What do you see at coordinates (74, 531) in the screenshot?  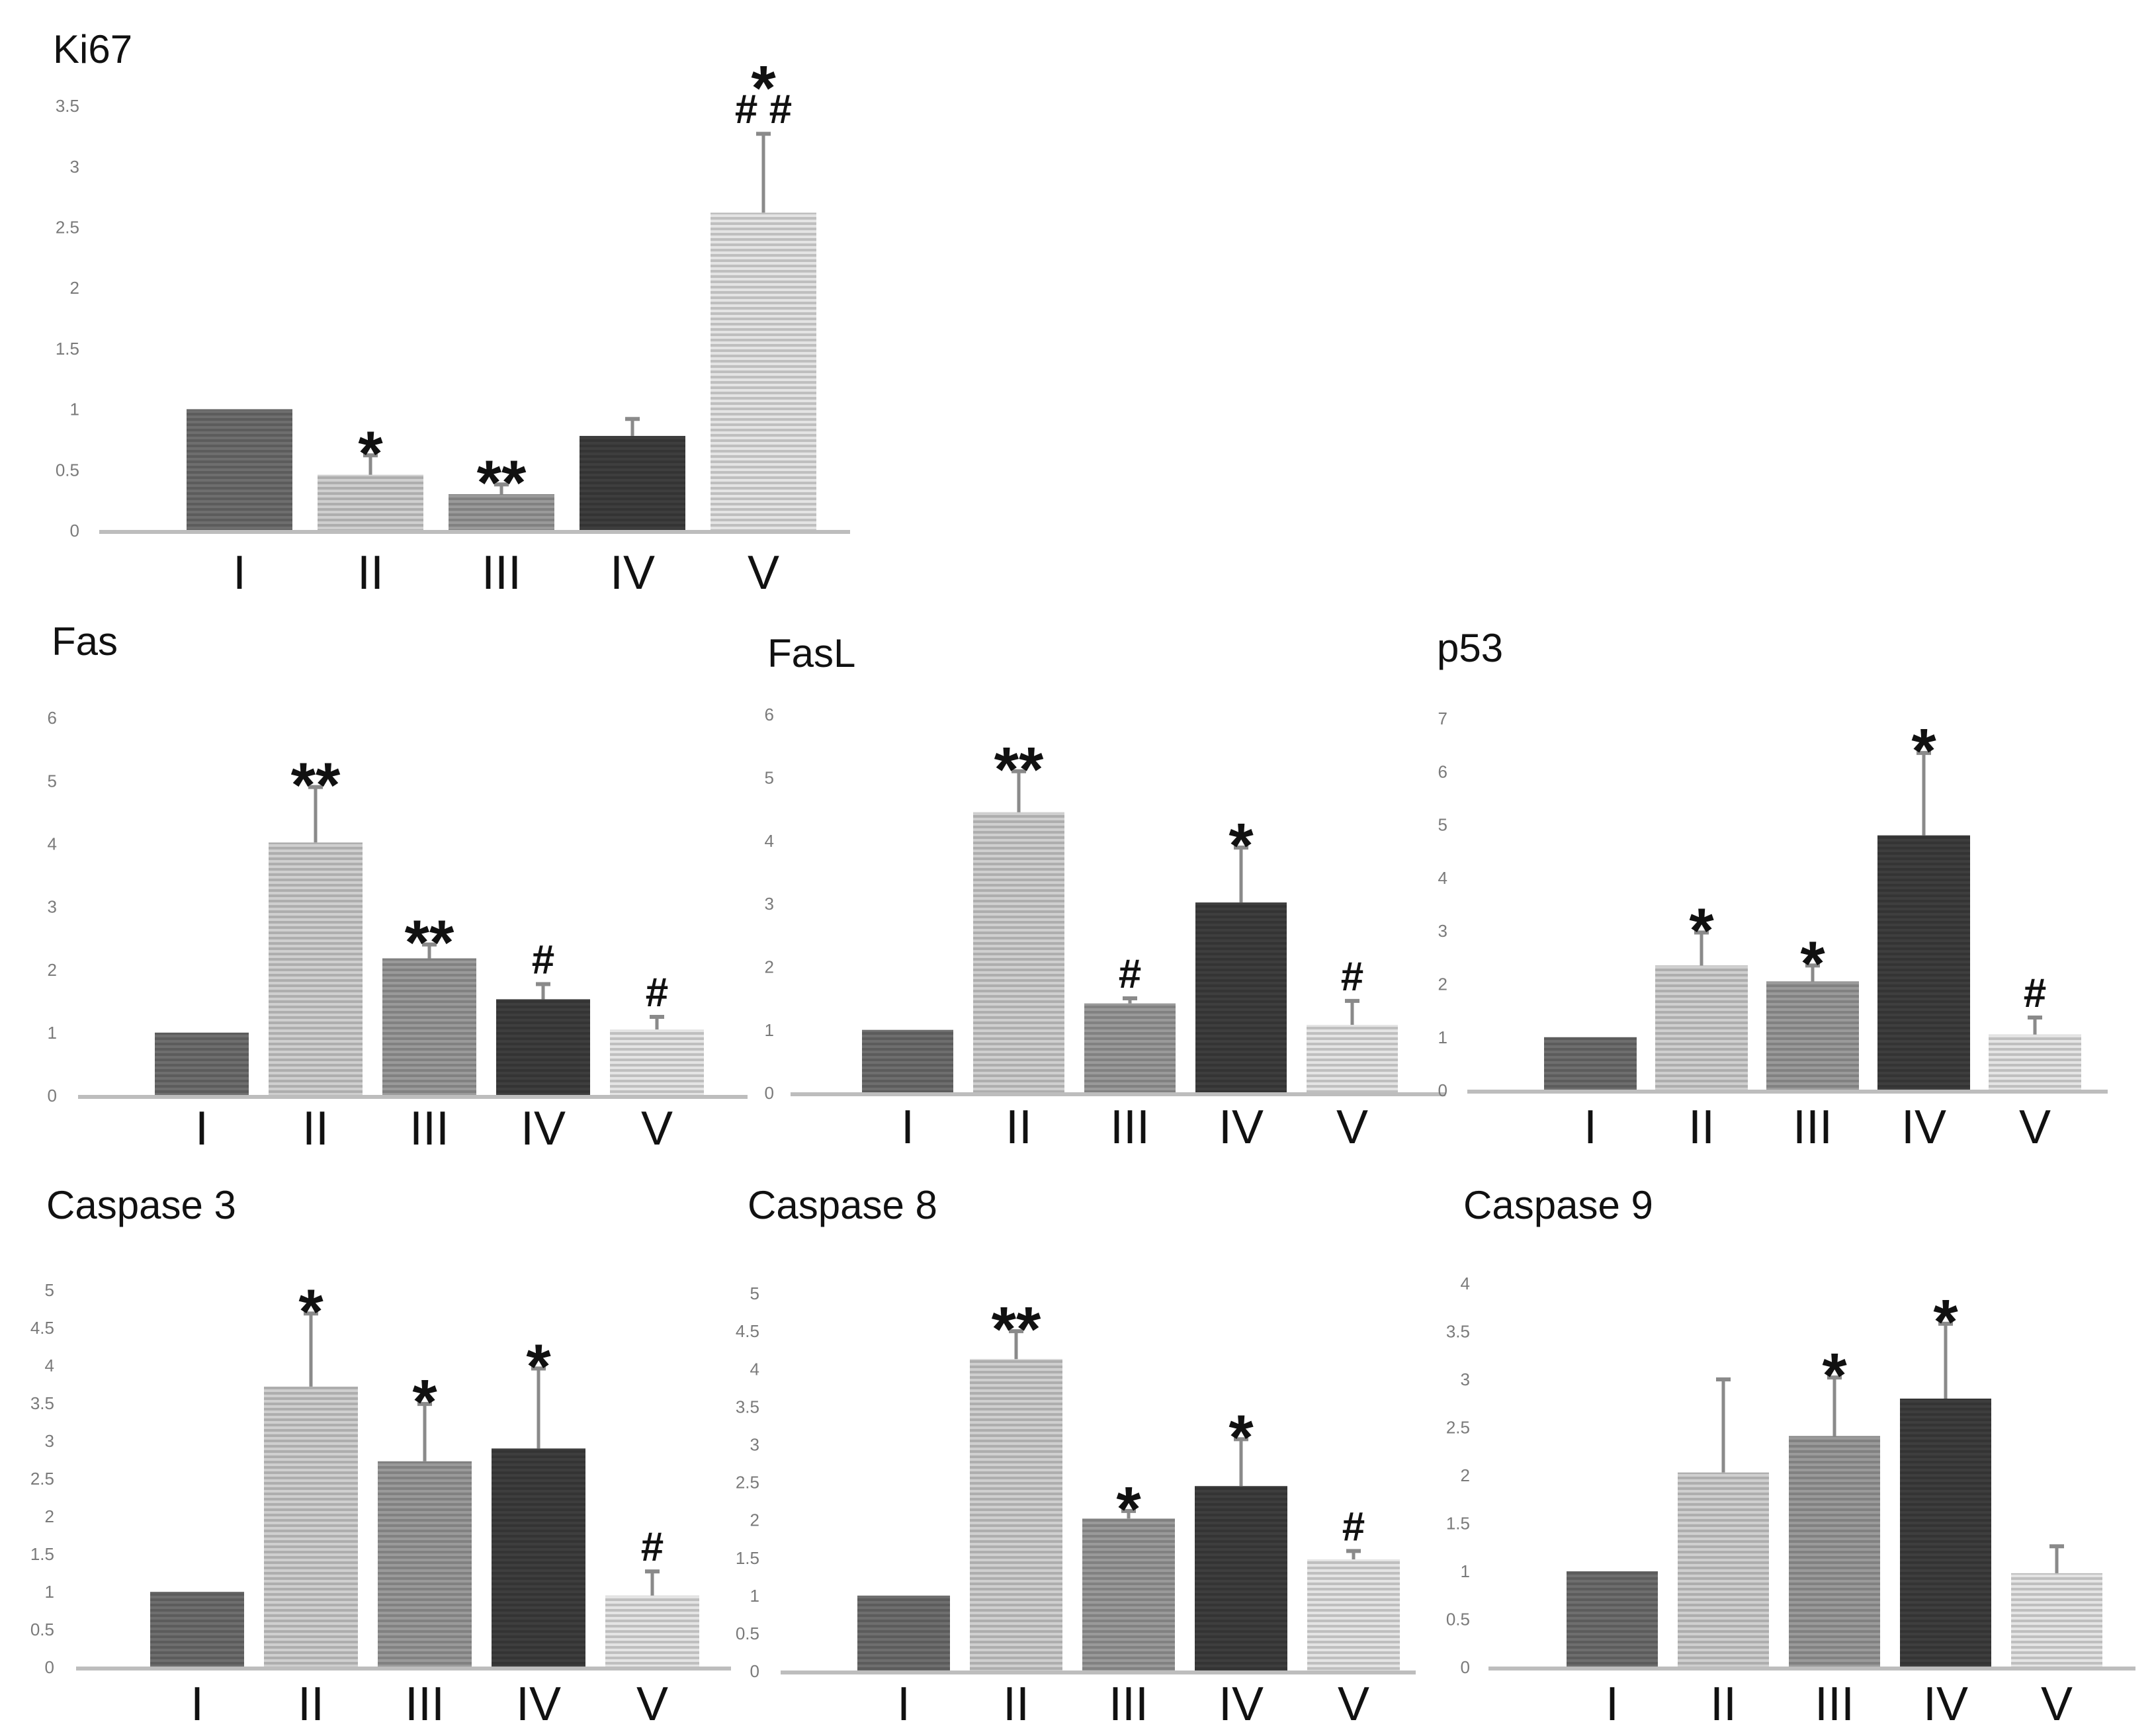 I see `y-tick-label: 0` at bounding box center [74, 531].